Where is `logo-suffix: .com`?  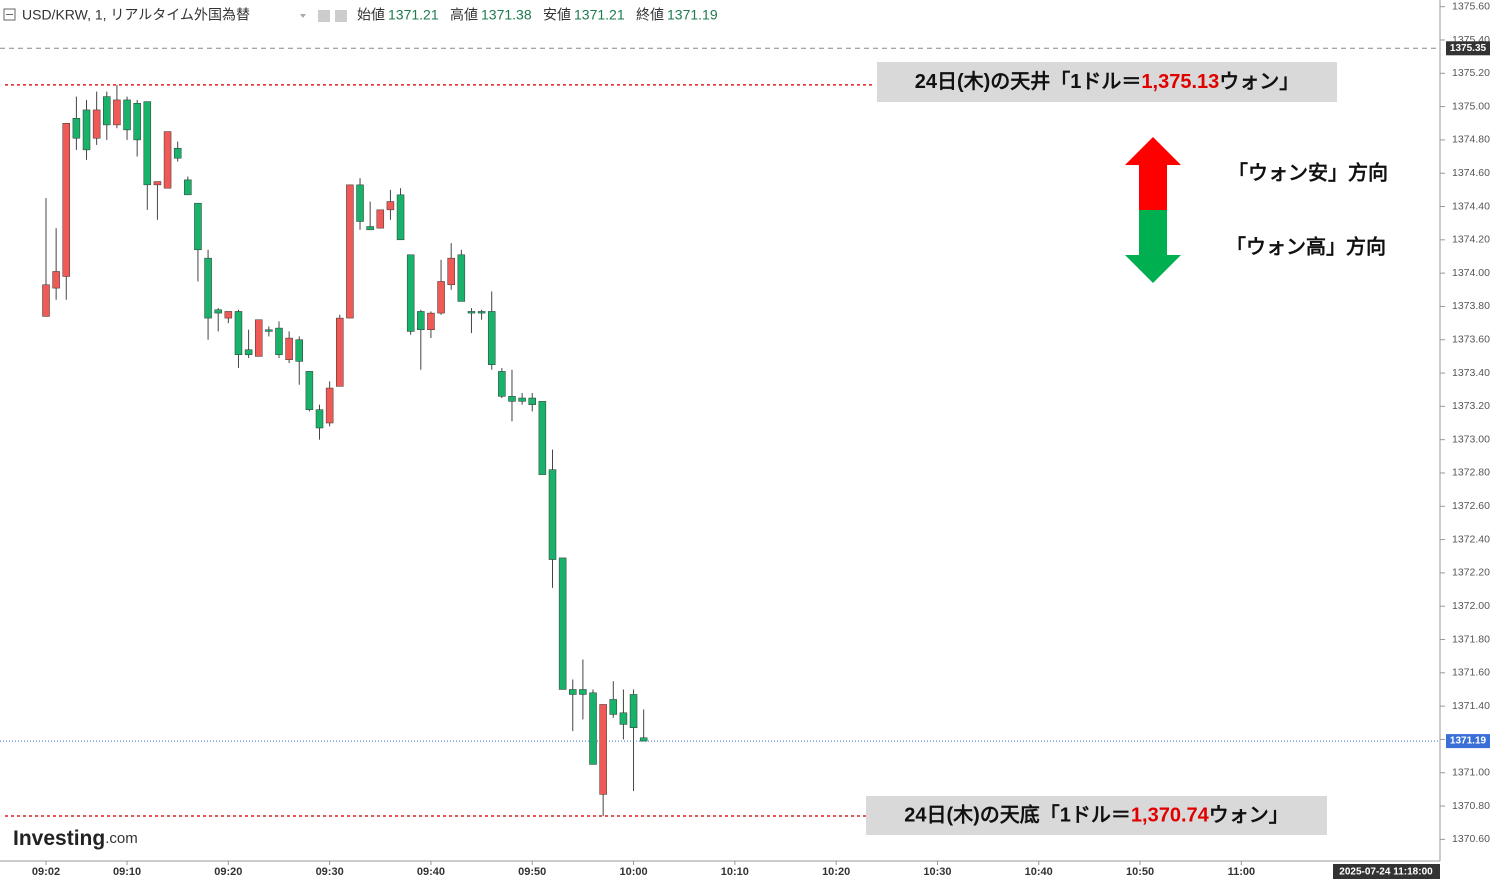 logo-suffix: .com is located at coordinates (121, 838).